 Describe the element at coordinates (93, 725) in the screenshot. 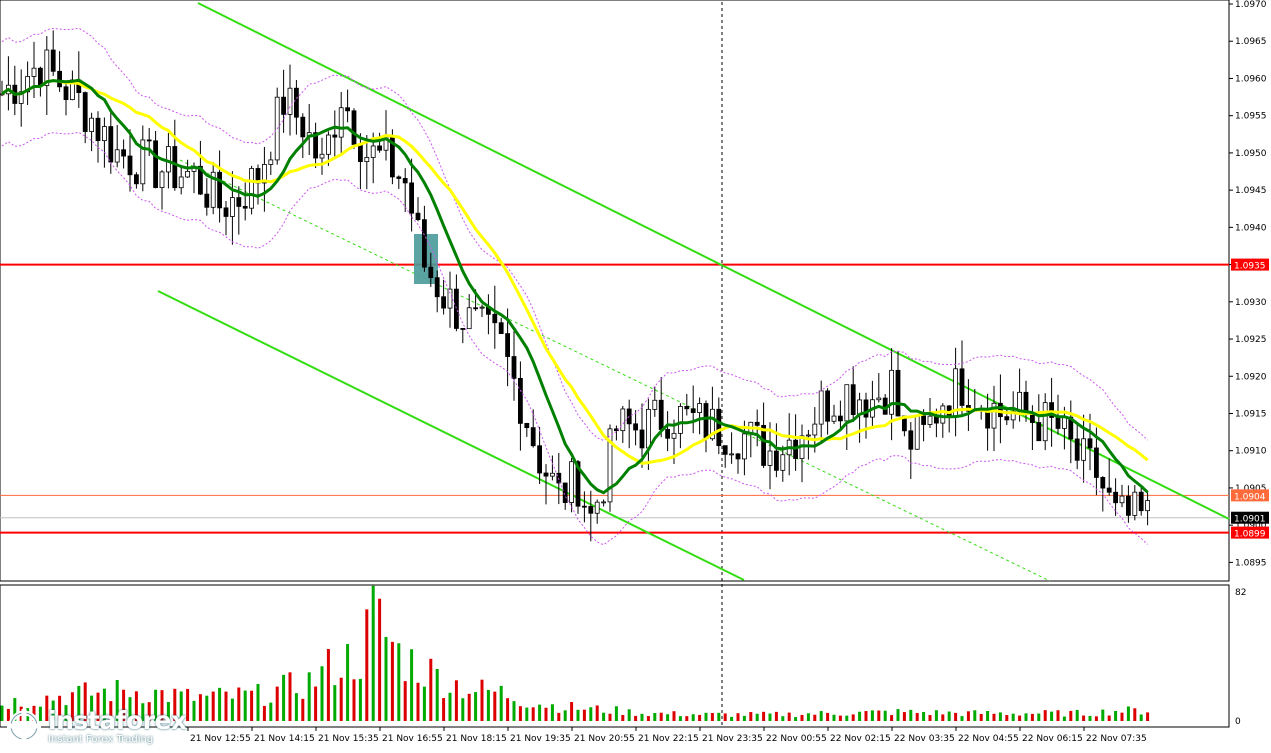

I see `brand-logo: instaforex Instant Forex Trading` at that location.